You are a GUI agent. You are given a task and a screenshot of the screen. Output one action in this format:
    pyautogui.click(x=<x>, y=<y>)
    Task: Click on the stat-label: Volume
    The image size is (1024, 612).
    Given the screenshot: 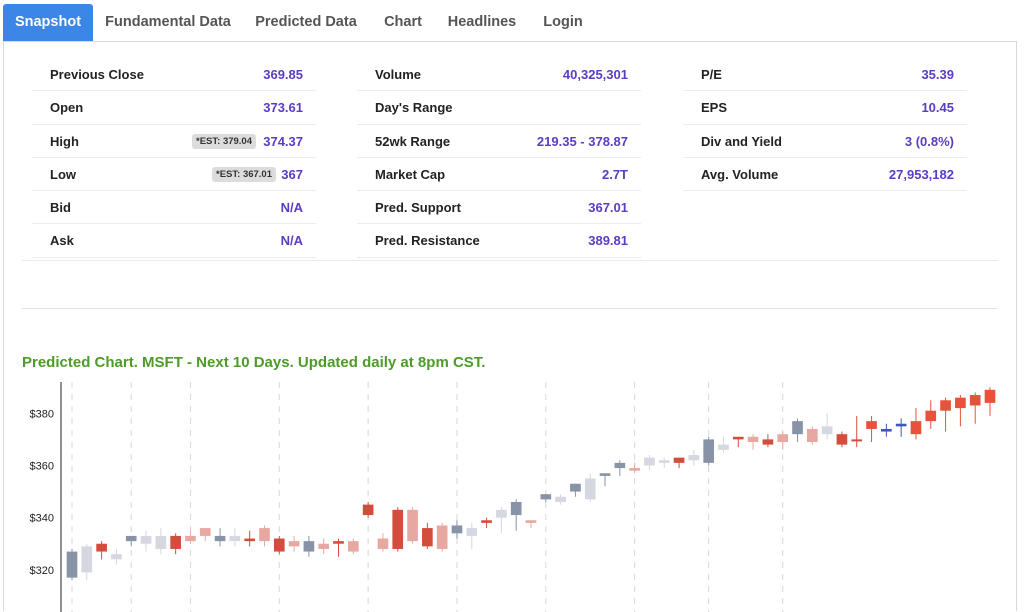 What is the action you would take?
    pyautogui.click(x=398, y=74)
    